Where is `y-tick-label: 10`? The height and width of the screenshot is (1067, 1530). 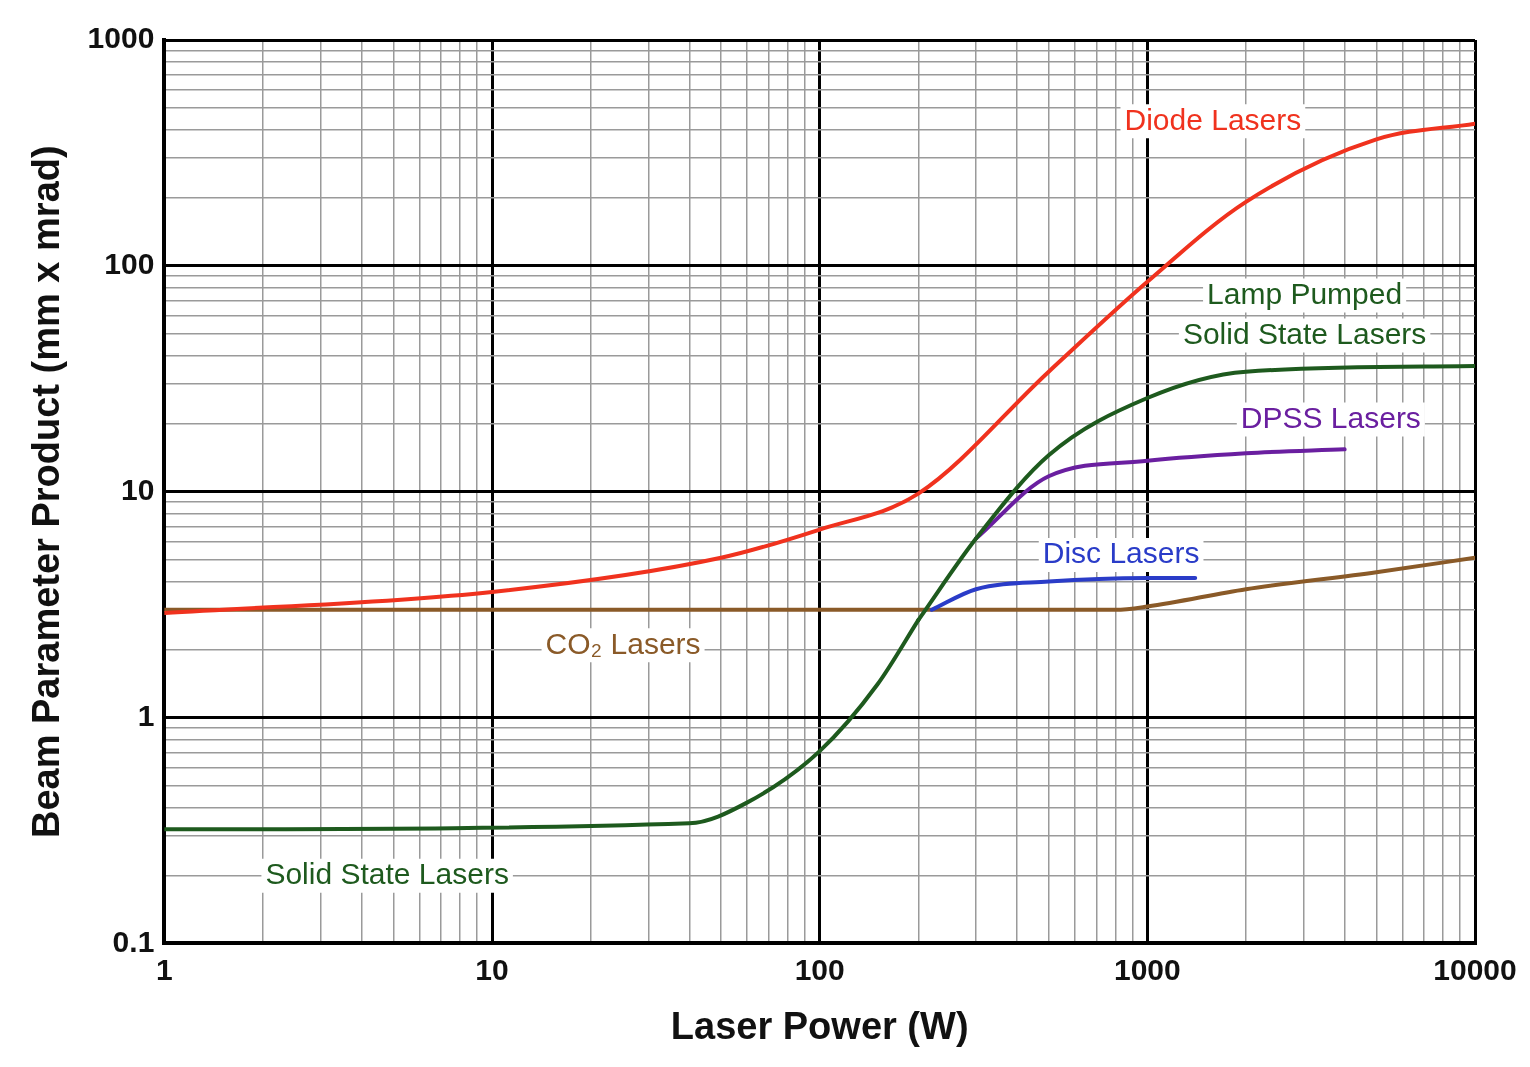 y-tick-label: 10 is located at coordinates (137, 489).